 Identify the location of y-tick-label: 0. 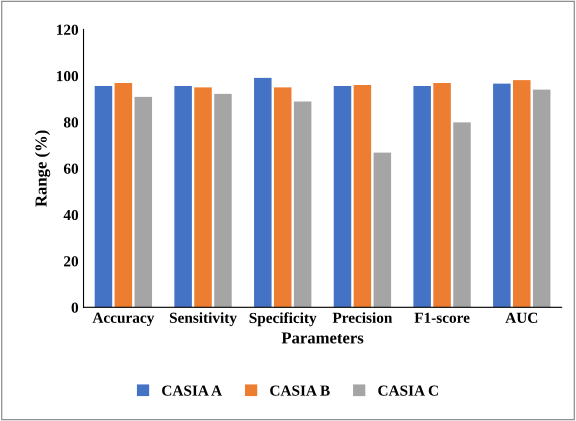
(75, 307).